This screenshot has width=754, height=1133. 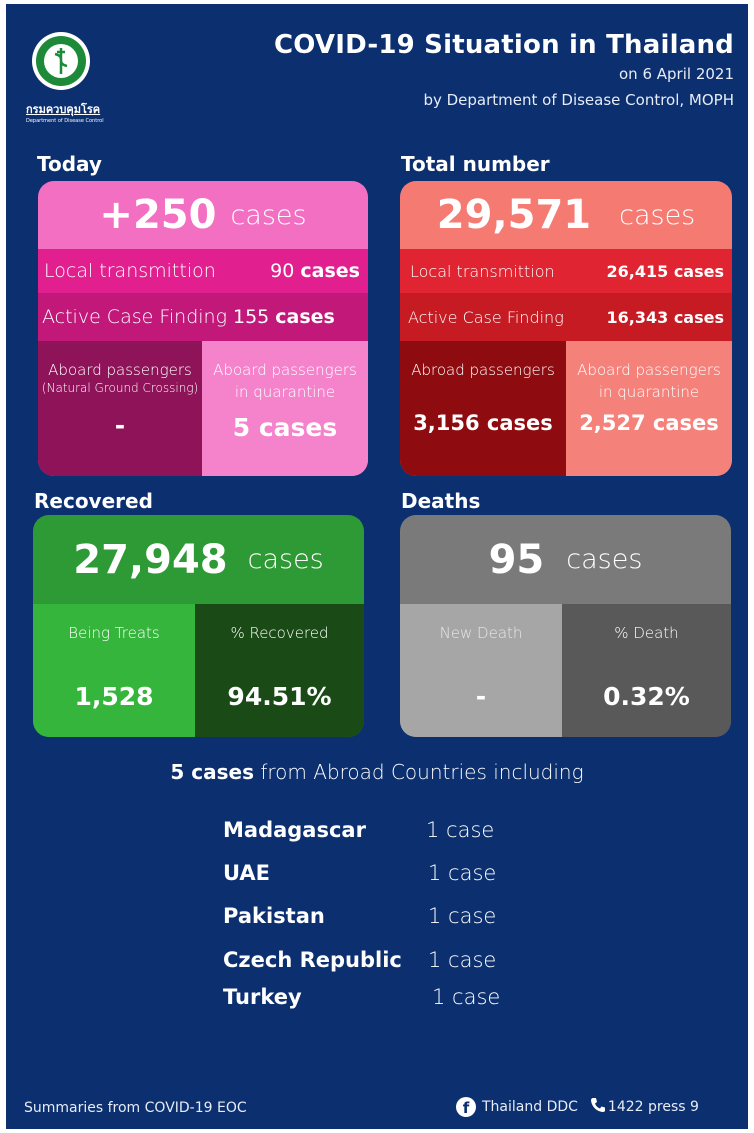 What do you see at coordinates (483, 408) in the screenshot?
I see `total-abroad-cell: Abroad passengers 3,156 cases` at bounding box center [483, 408].